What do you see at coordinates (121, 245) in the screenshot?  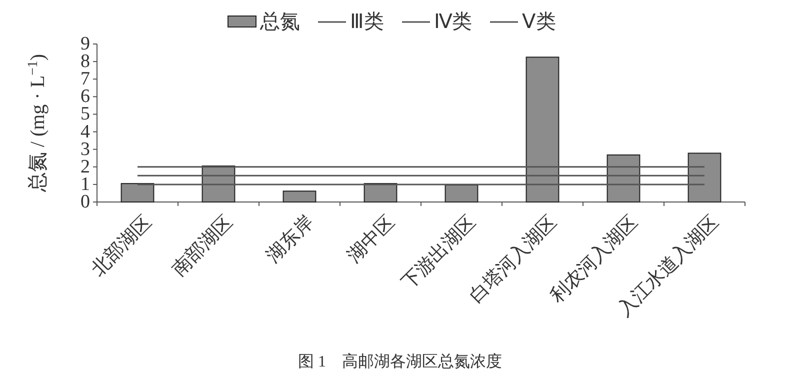 I see `x-tick-label: 北部湖区` at bounding box center [121, 245].